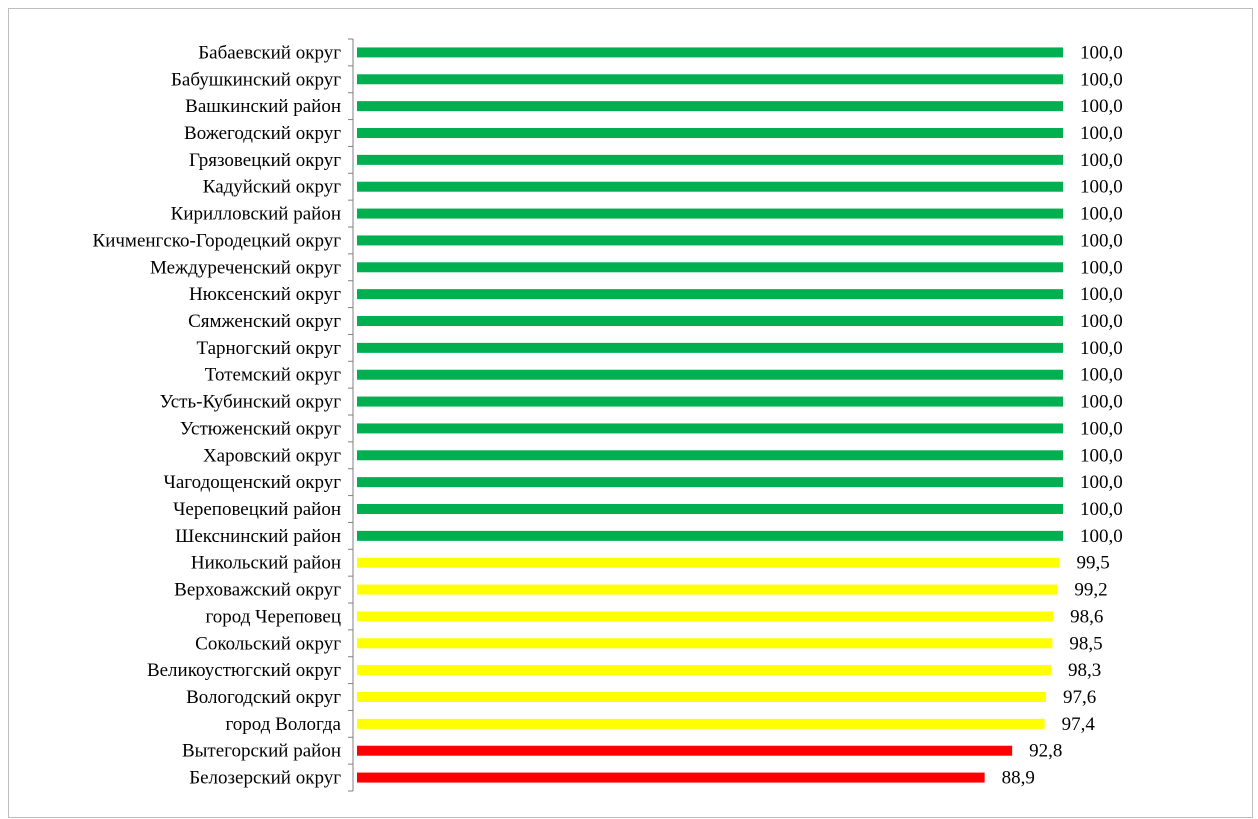 Image resolution: width=1258 pixels, height=819 pixels. What do you see at coordinates (1079, 697) in the screenshot?
I see `data-label: 97,6` at bounding box center [1079, 697].